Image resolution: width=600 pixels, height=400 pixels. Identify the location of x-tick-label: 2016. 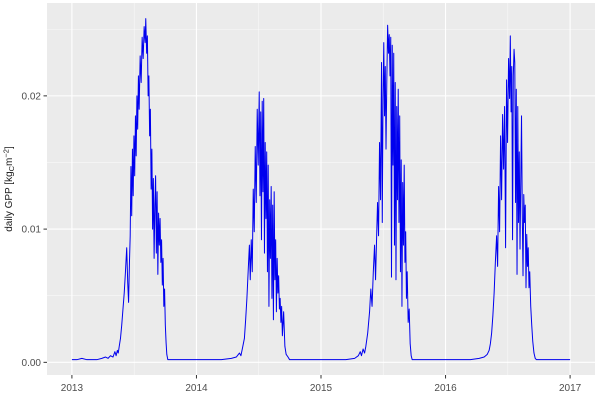
(445, 388).